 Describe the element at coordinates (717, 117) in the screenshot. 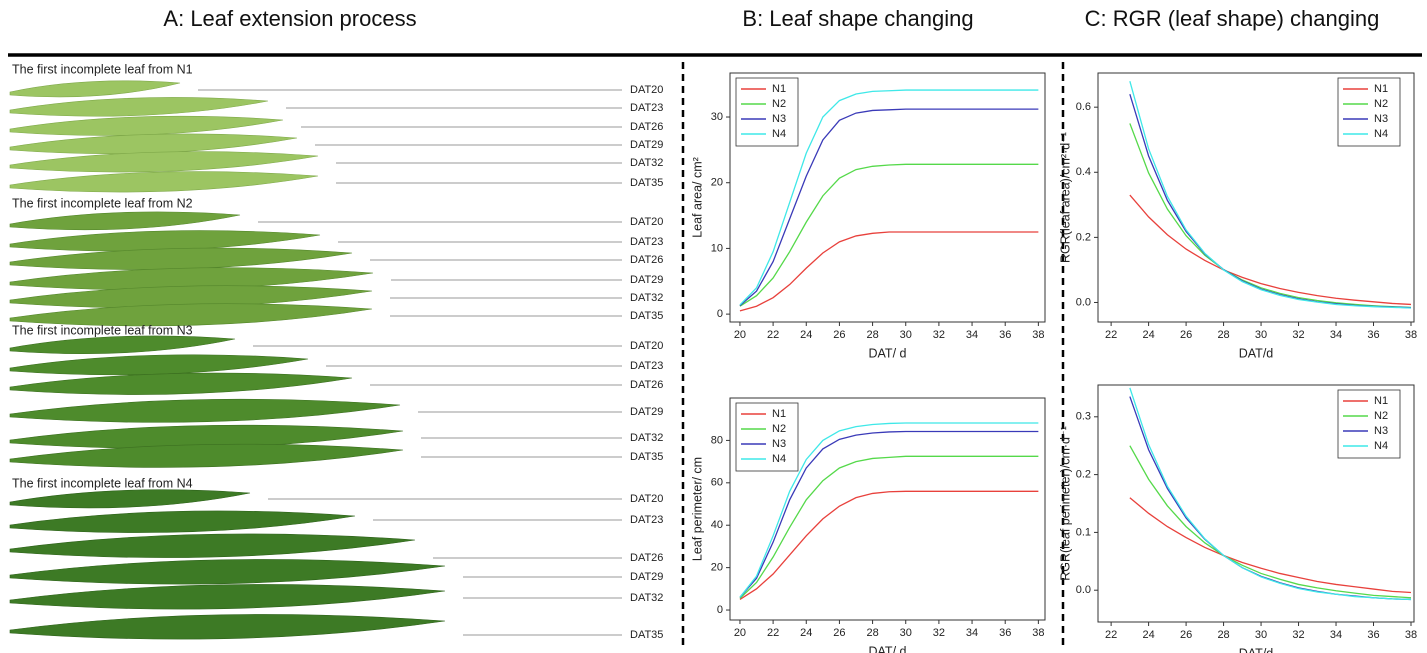

I see `y-tick-label: 30` at that location.